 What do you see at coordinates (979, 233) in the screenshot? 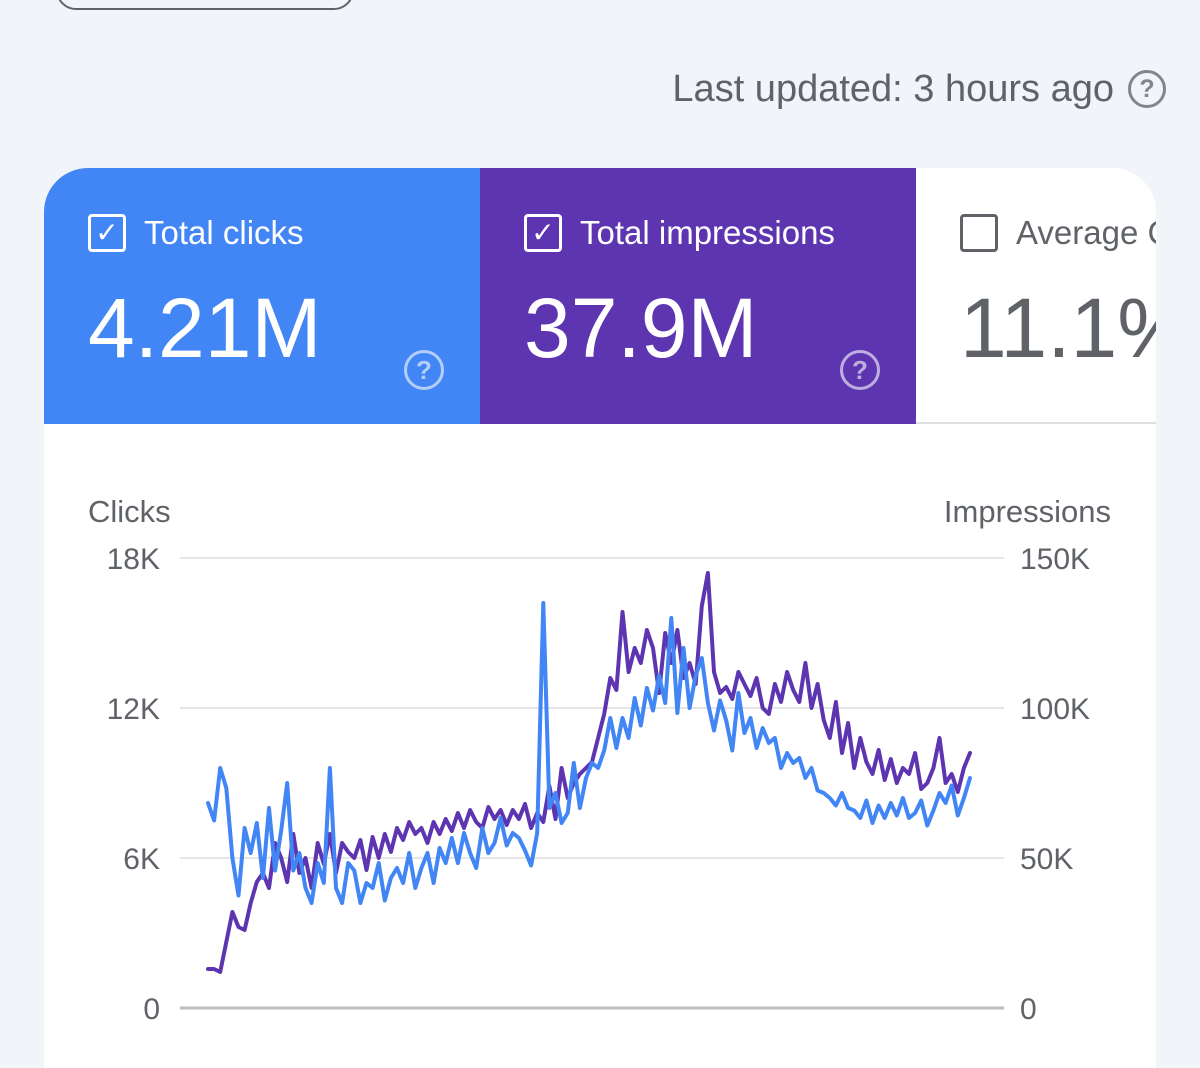
I see `checkbox-unchecked-icon` at bounding box center [979, 233].